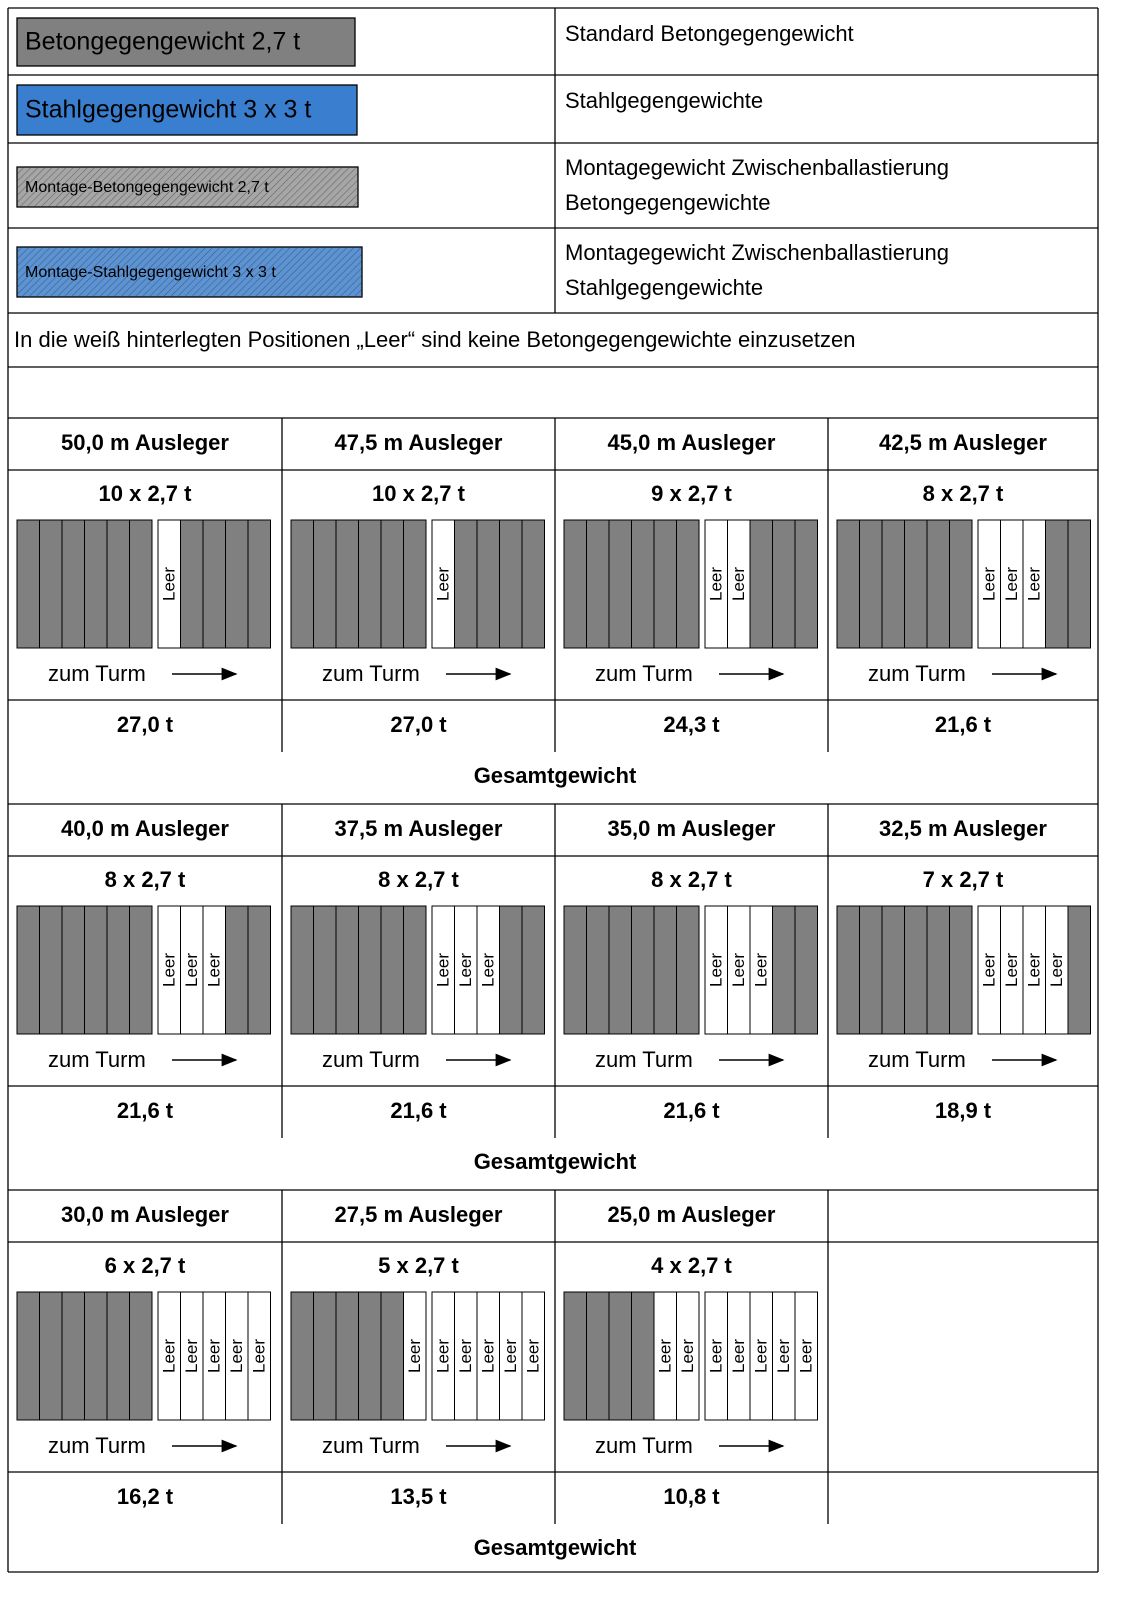 This screenshot has height=1624, width=1147. Describe the element at coordinates (963, 1110) in the screenshot. I see `total-weight: 18,9 t` at that location.